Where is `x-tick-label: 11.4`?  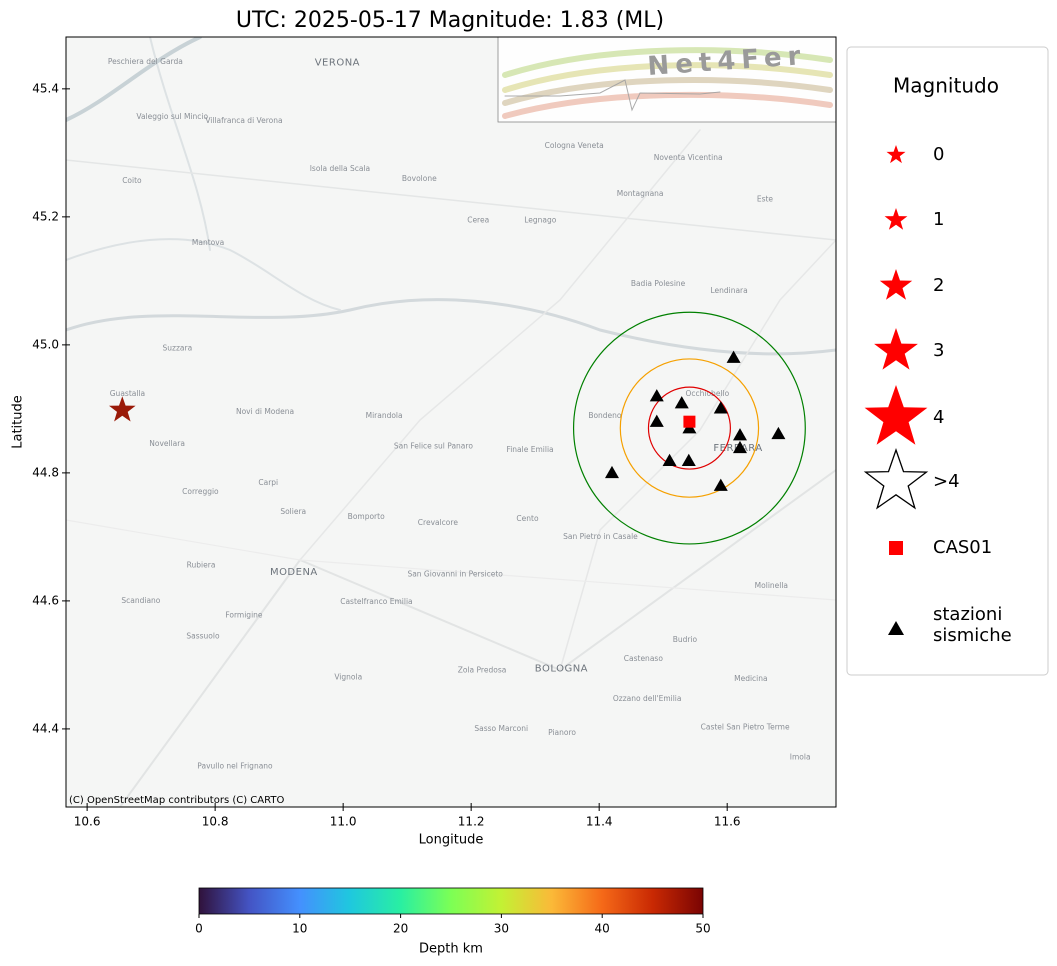
x-tick-label: 11.4 is located at coordinates (599, 822).